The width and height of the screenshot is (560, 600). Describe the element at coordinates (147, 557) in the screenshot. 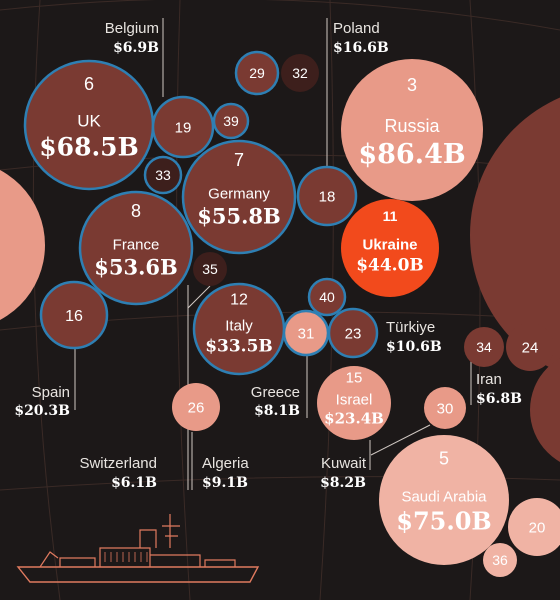

I see `ship-deck` at that location.